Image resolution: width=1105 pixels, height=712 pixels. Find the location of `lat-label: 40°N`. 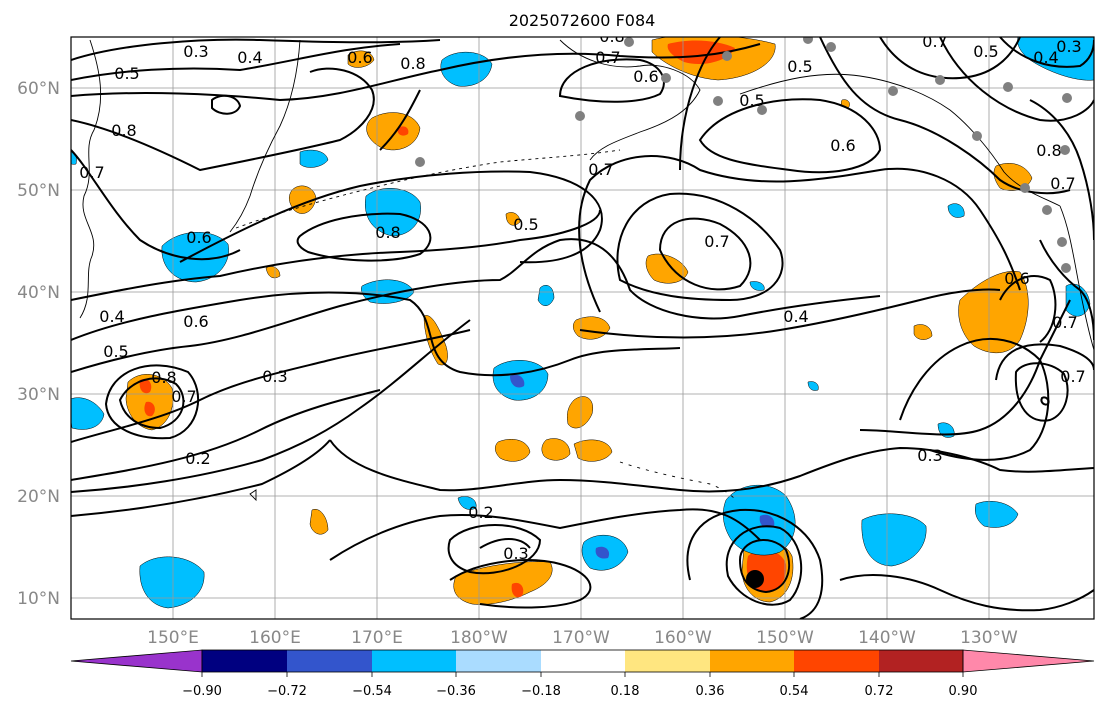

lat-label: 40°N is located at coordinates (38, 293).